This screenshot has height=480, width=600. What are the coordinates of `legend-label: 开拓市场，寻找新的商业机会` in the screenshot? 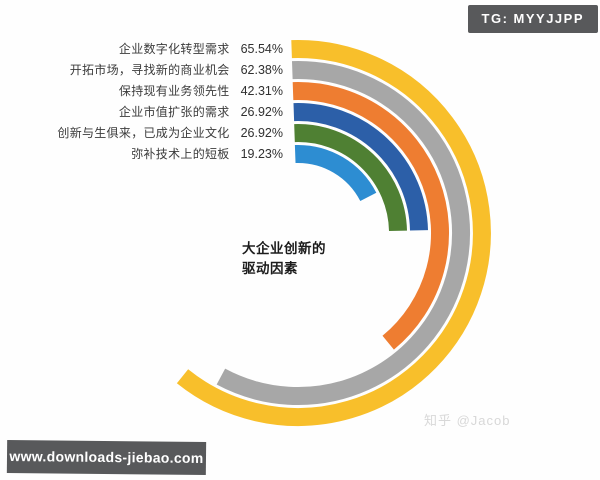 It's located at (149, 70).